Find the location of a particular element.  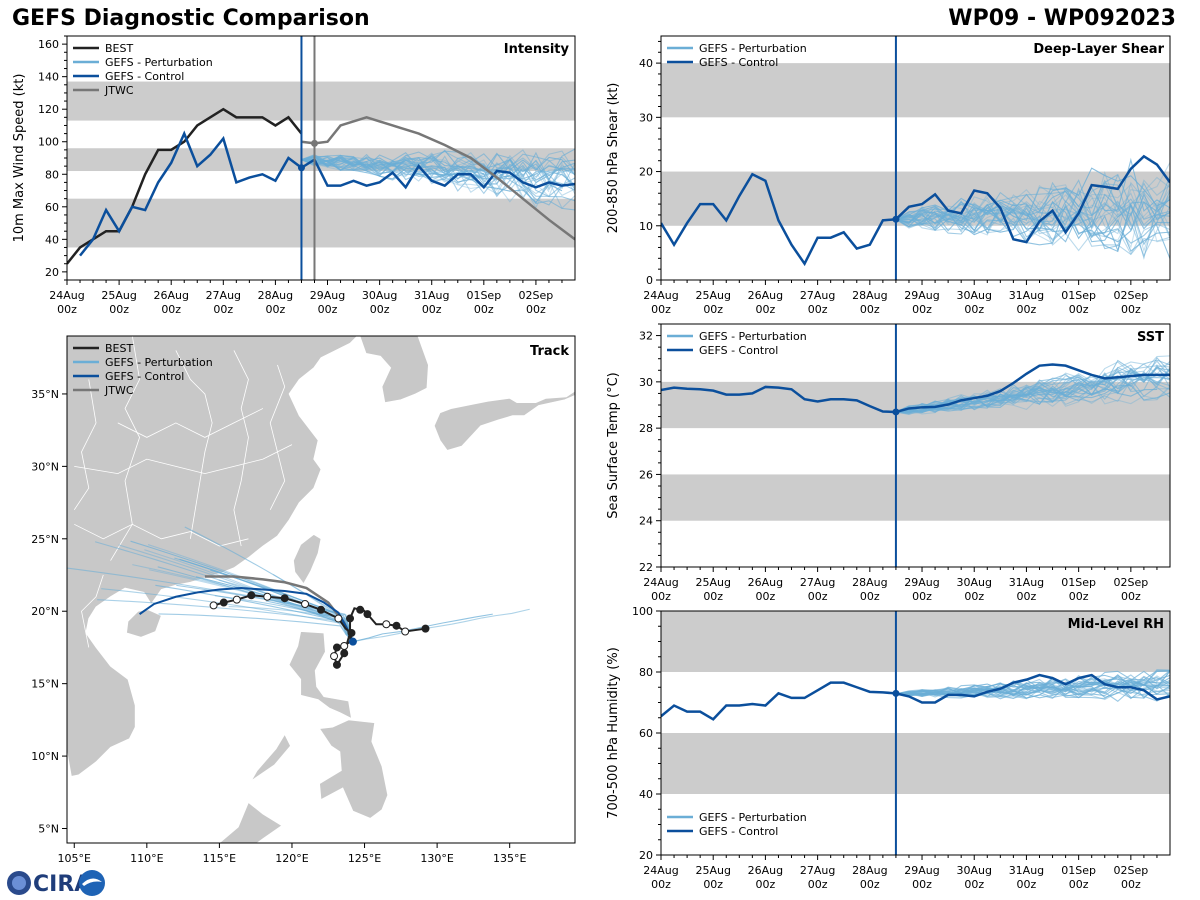

intensity-ytick-label: 20 is located at coordinates (52, 272).